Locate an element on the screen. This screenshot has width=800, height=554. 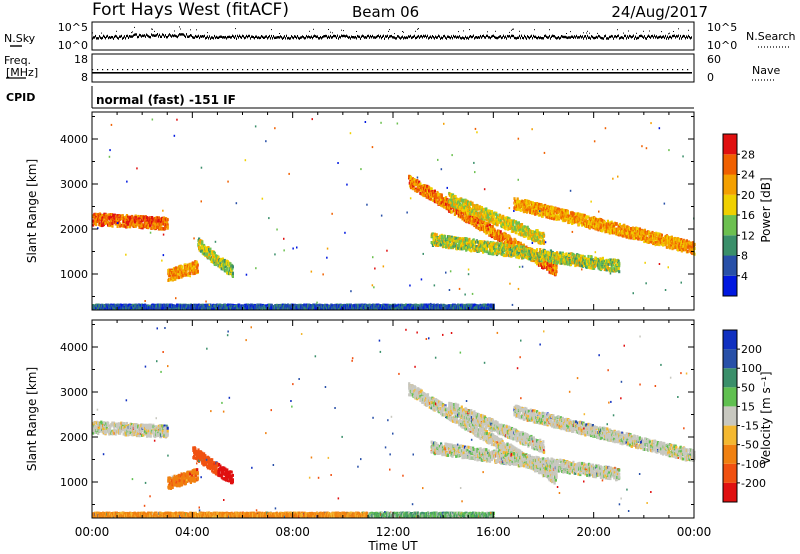
x-tick-6: 00:00 is located at coordinates (694, 532).